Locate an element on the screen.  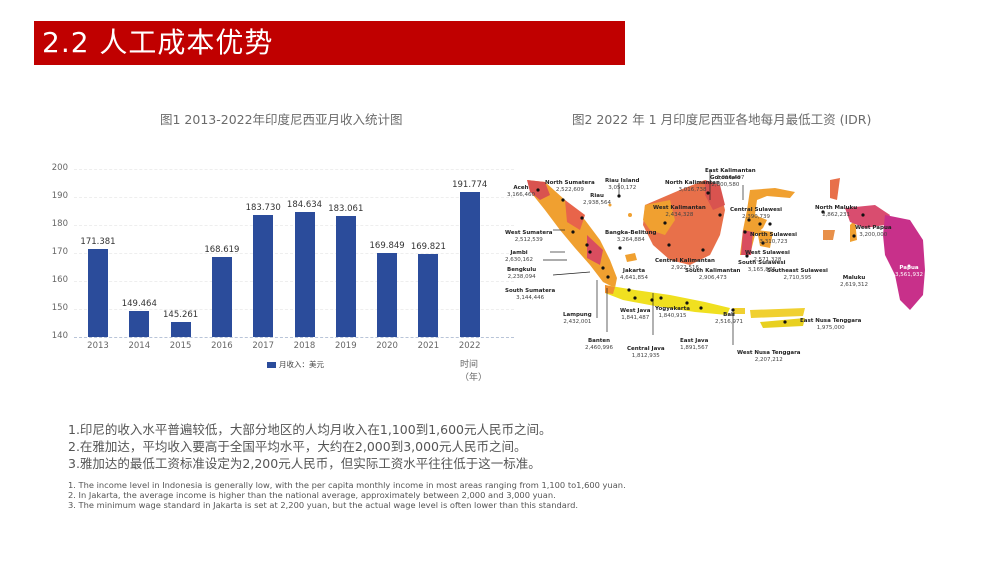
region-wage: 2,710,595 is located at coordinates (797, 278).